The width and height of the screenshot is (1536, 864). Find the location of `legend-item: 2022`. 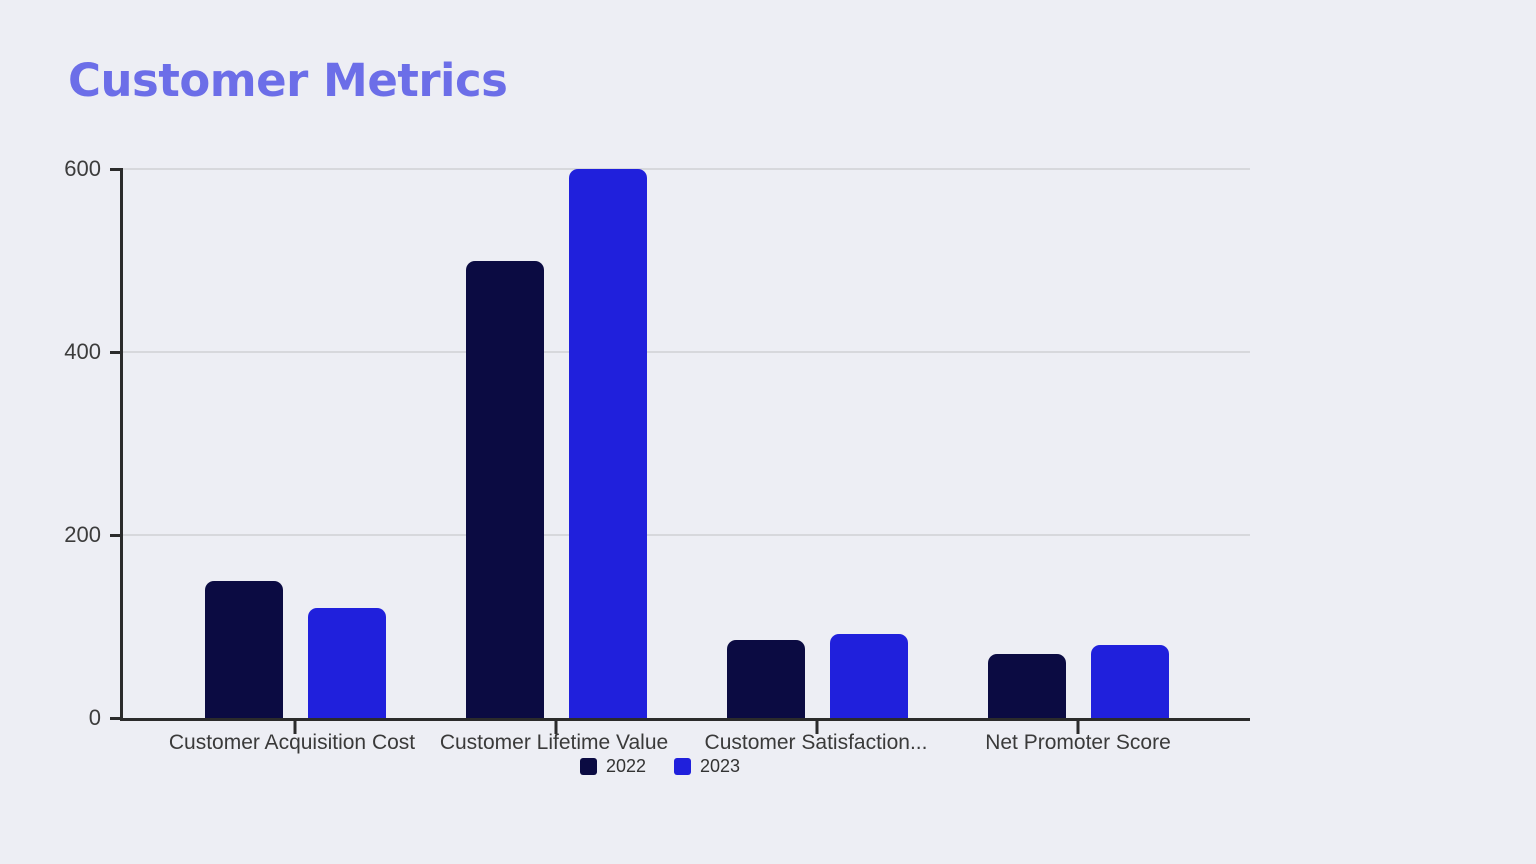

legend-item: 2022 is located at coordinates (612, 766).